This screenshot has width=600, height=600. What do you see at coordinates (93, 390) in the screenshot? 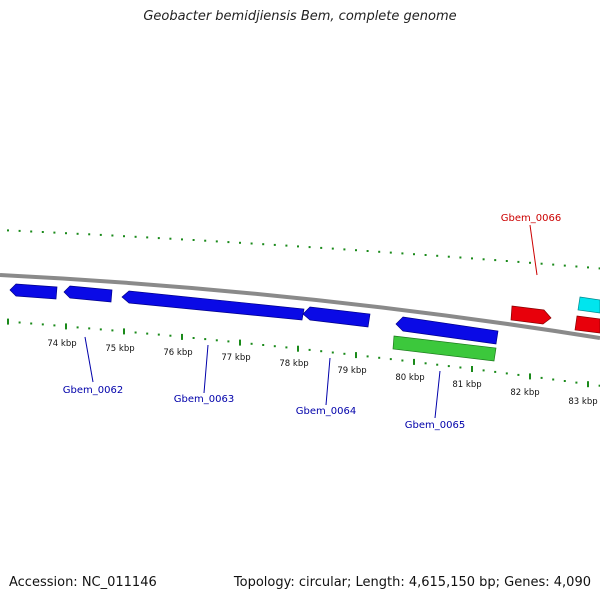
I see `gene-label: Gbem_0062` at bounding box center [93, 390].